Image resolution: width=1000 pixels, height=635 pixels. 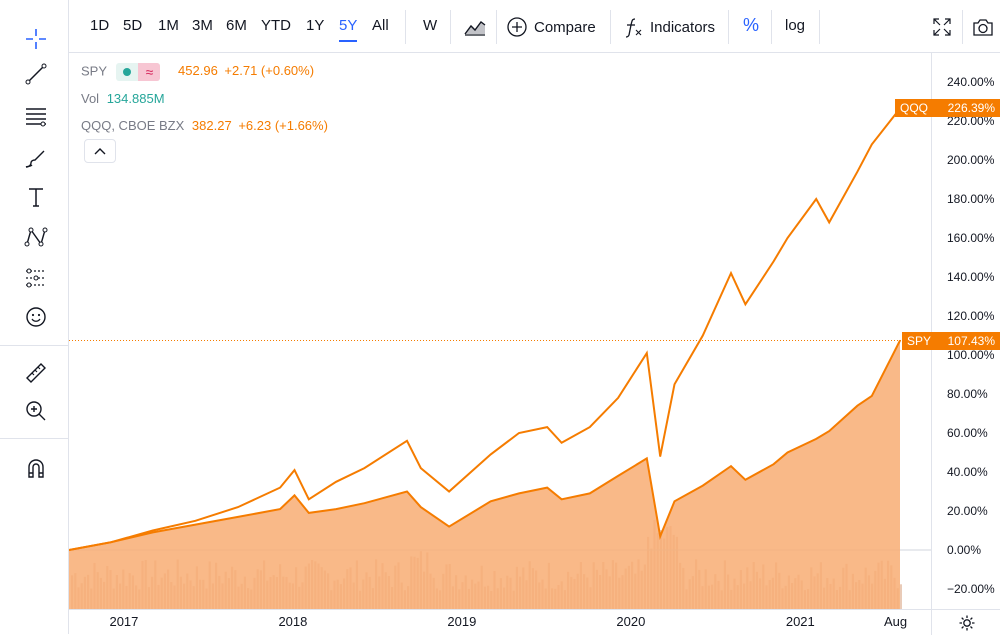 I want to click on fullscreen-button, so click(x=945, y=27).